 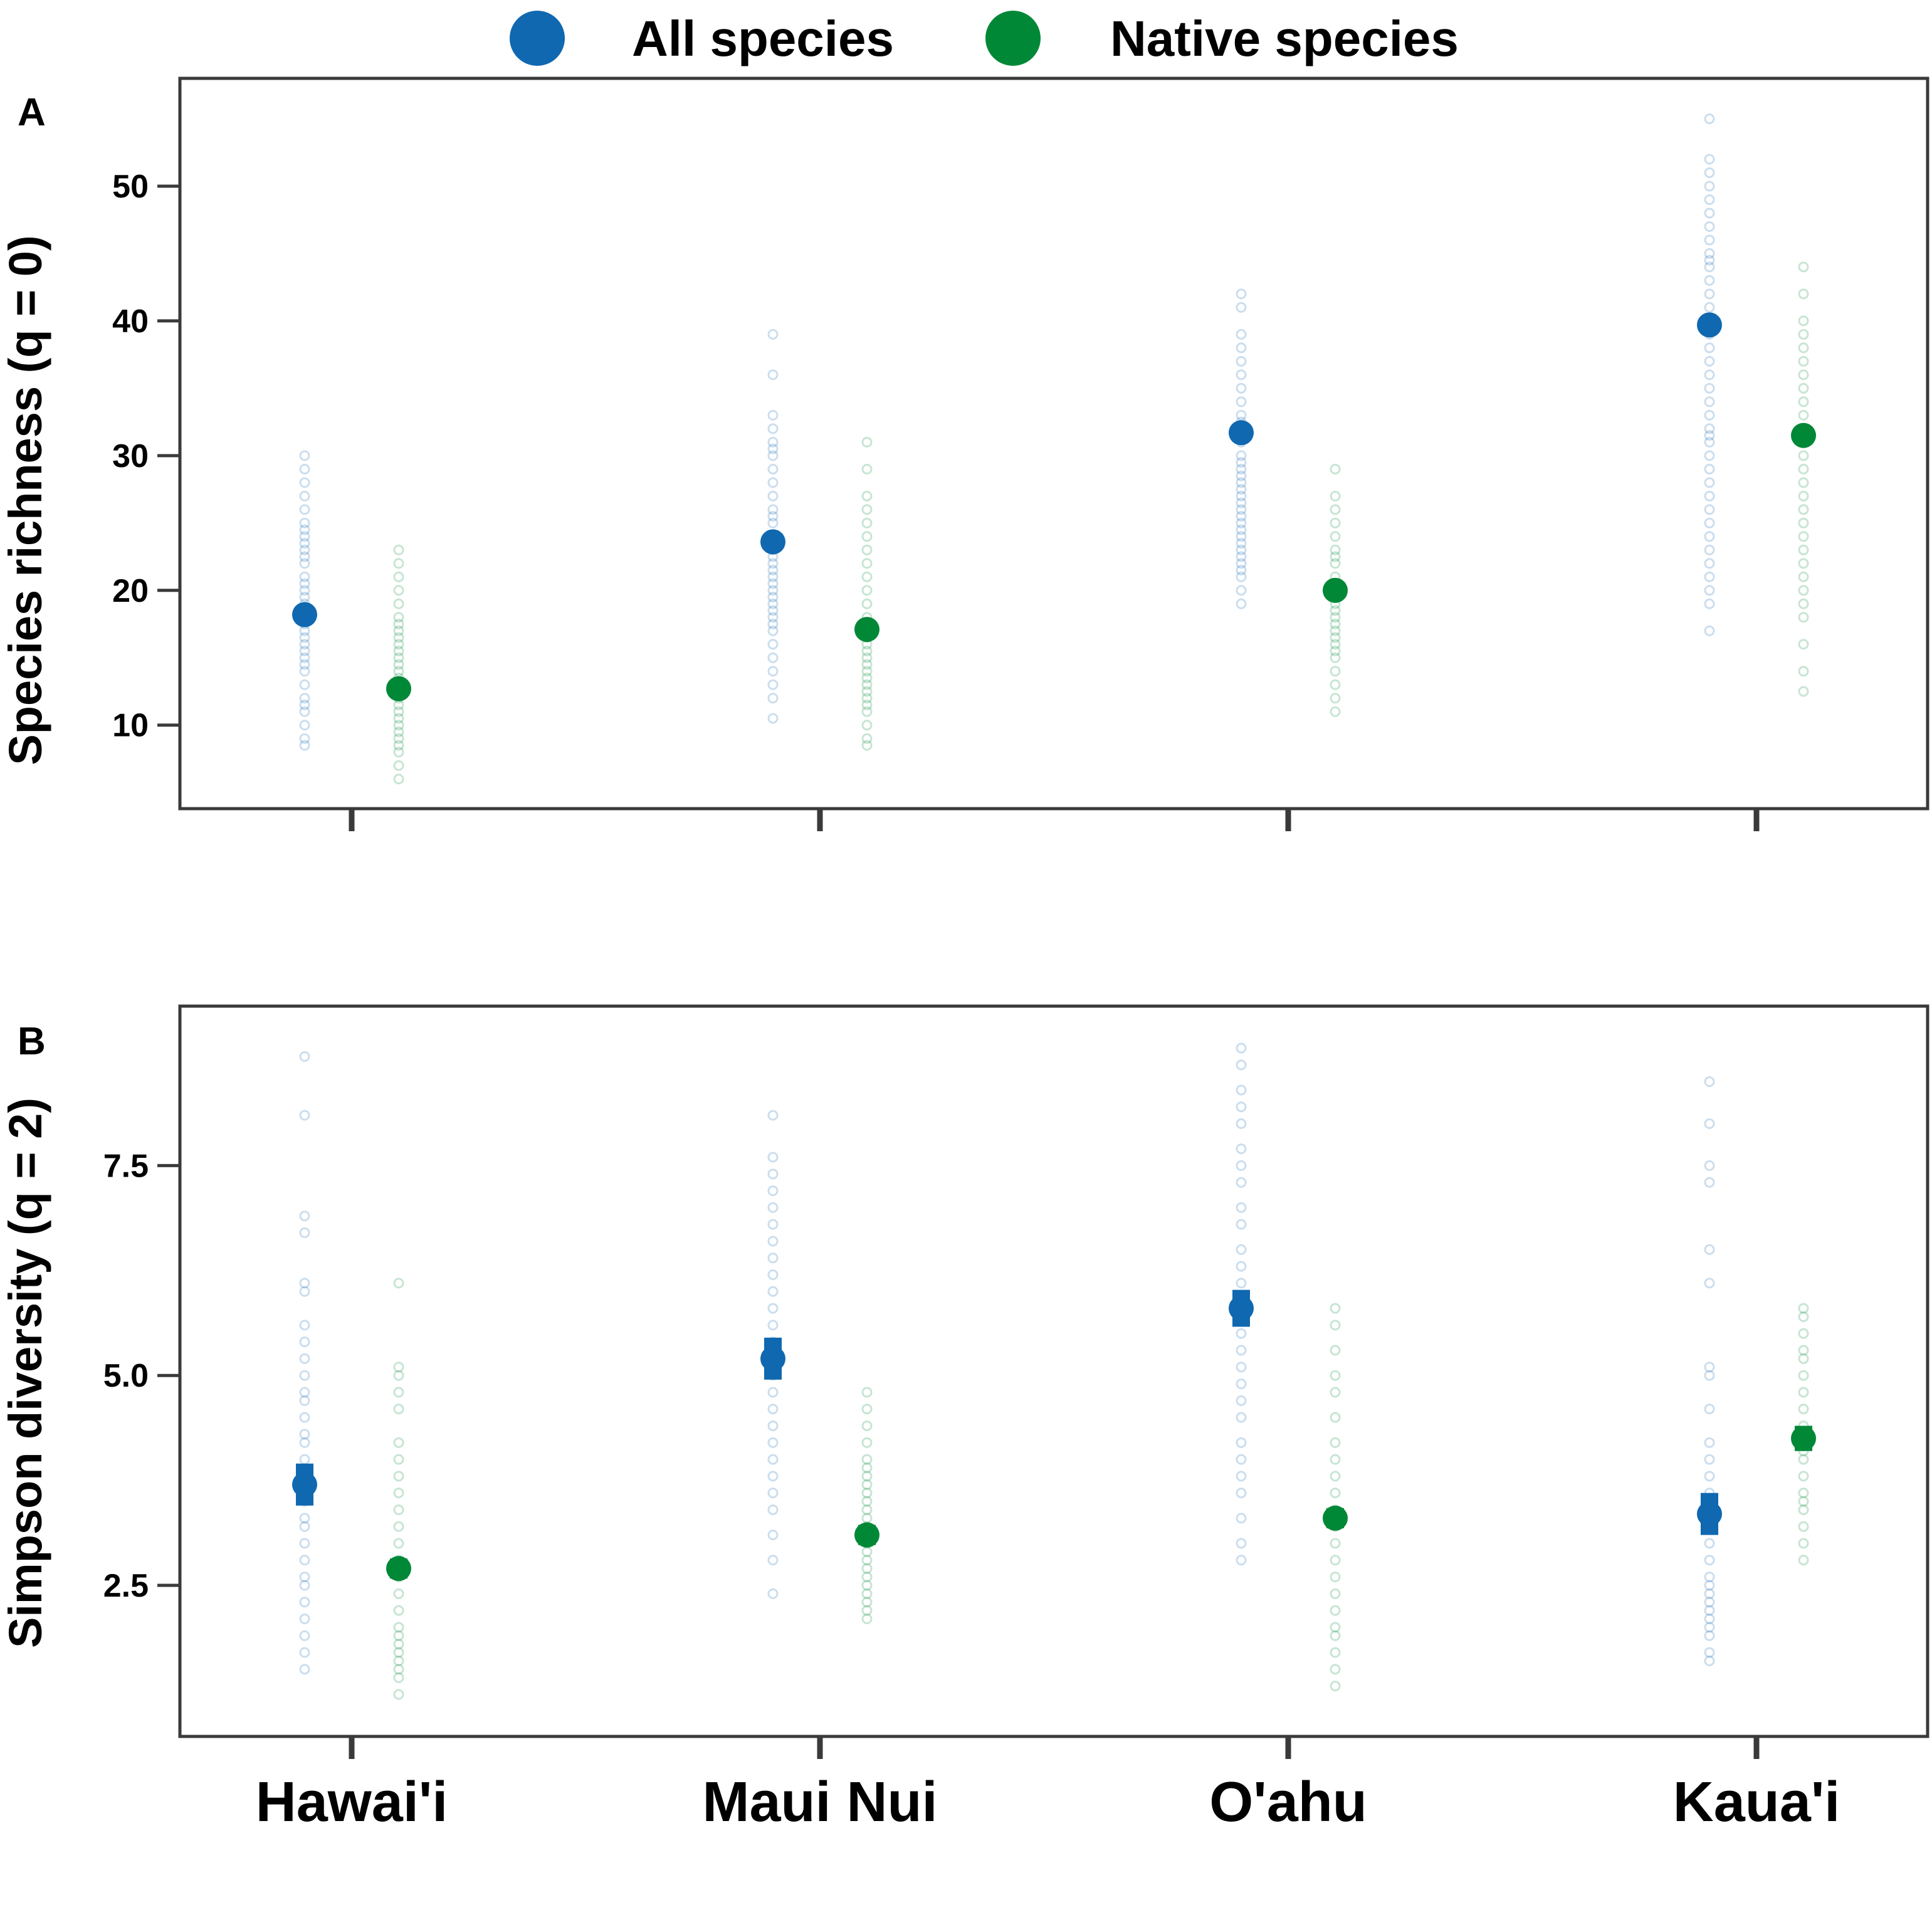 I want to click on mean-marker-b-all-species-hawai-i, so click(x=305, y=1485).